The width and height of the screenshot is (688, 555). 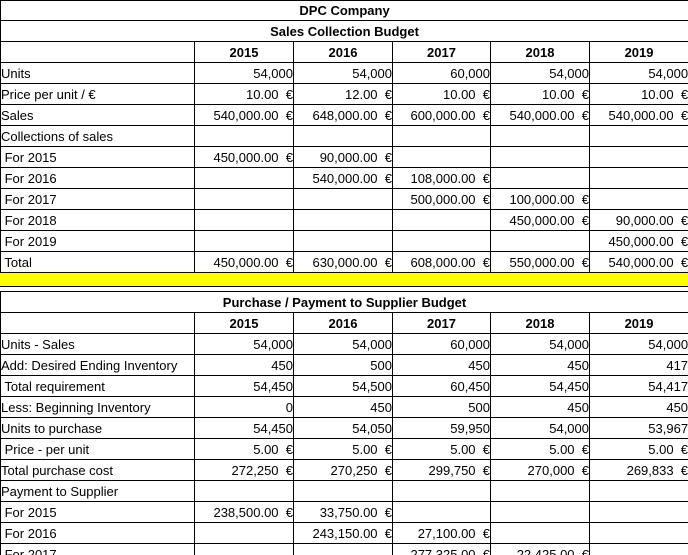 What do you see at coordinates (343, 428) in the screenshot?
I see `cell: 54,050` at bounding box center [343, 428].